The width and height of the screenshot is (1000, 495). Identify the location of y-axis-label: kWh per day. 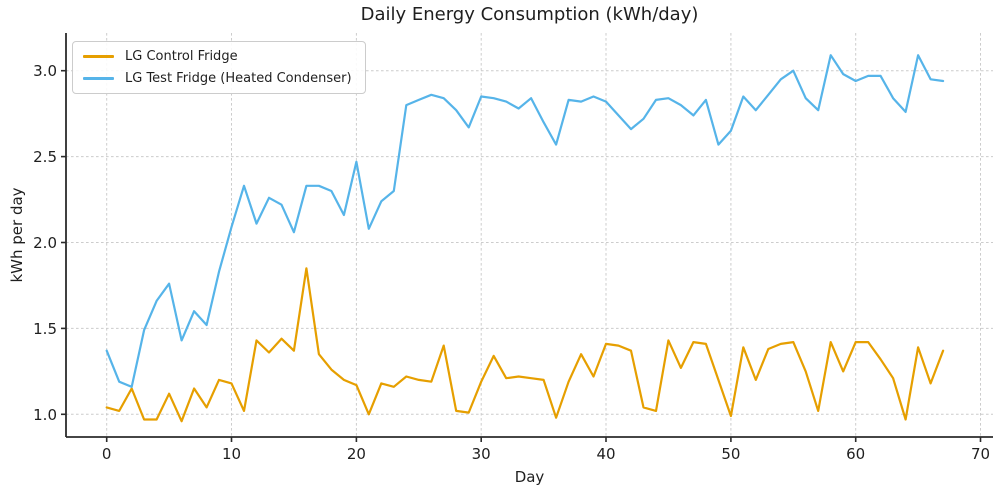
(17, 235).